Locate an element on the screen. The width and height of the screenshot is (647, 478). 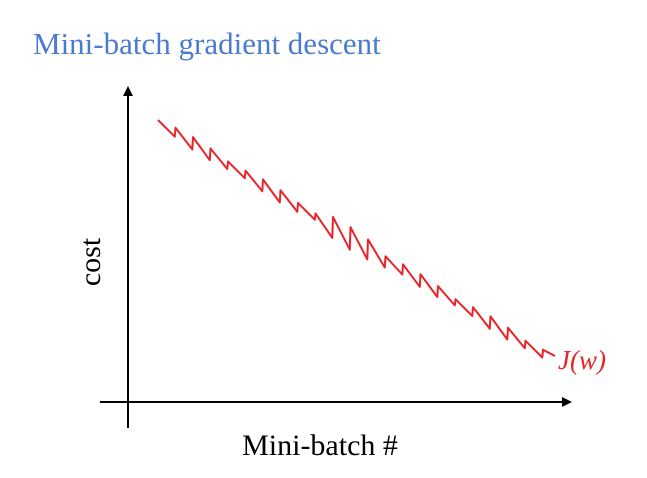
curve-label: J(w) is located at coordinates (582, 360).